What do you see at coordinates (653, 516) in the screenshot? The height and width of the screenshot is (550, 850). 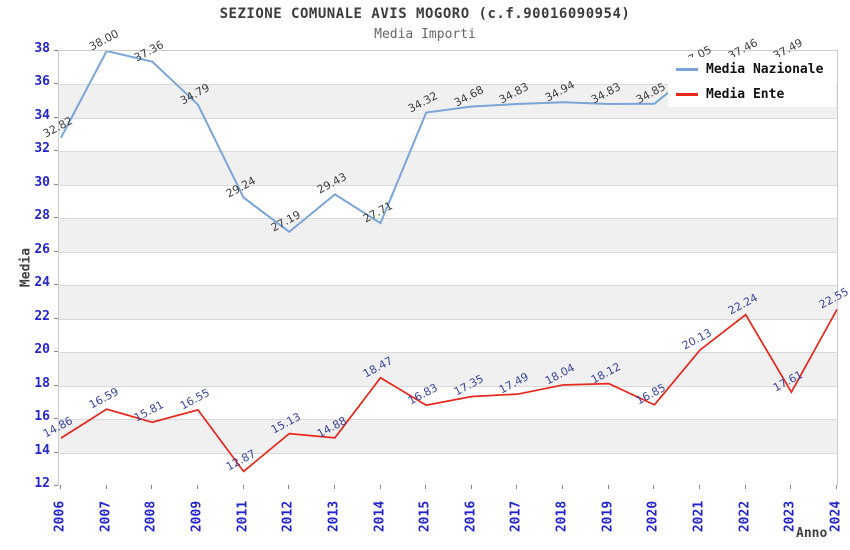 I see `x-axis-tick-label: 2020` at bounding box center [653, 516].